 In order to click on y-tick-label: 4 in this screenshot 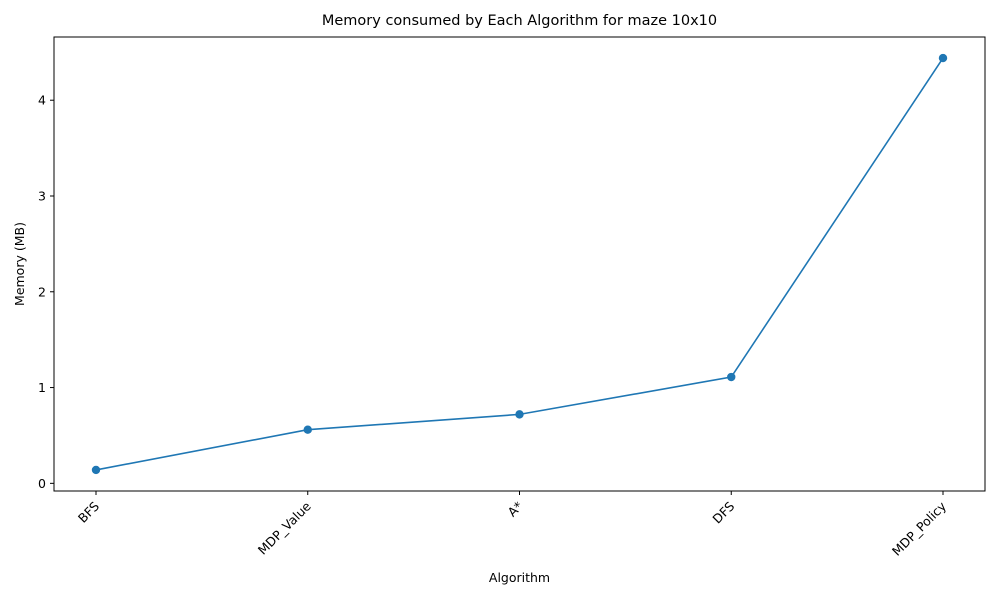, I will do `click(42, 100)`.